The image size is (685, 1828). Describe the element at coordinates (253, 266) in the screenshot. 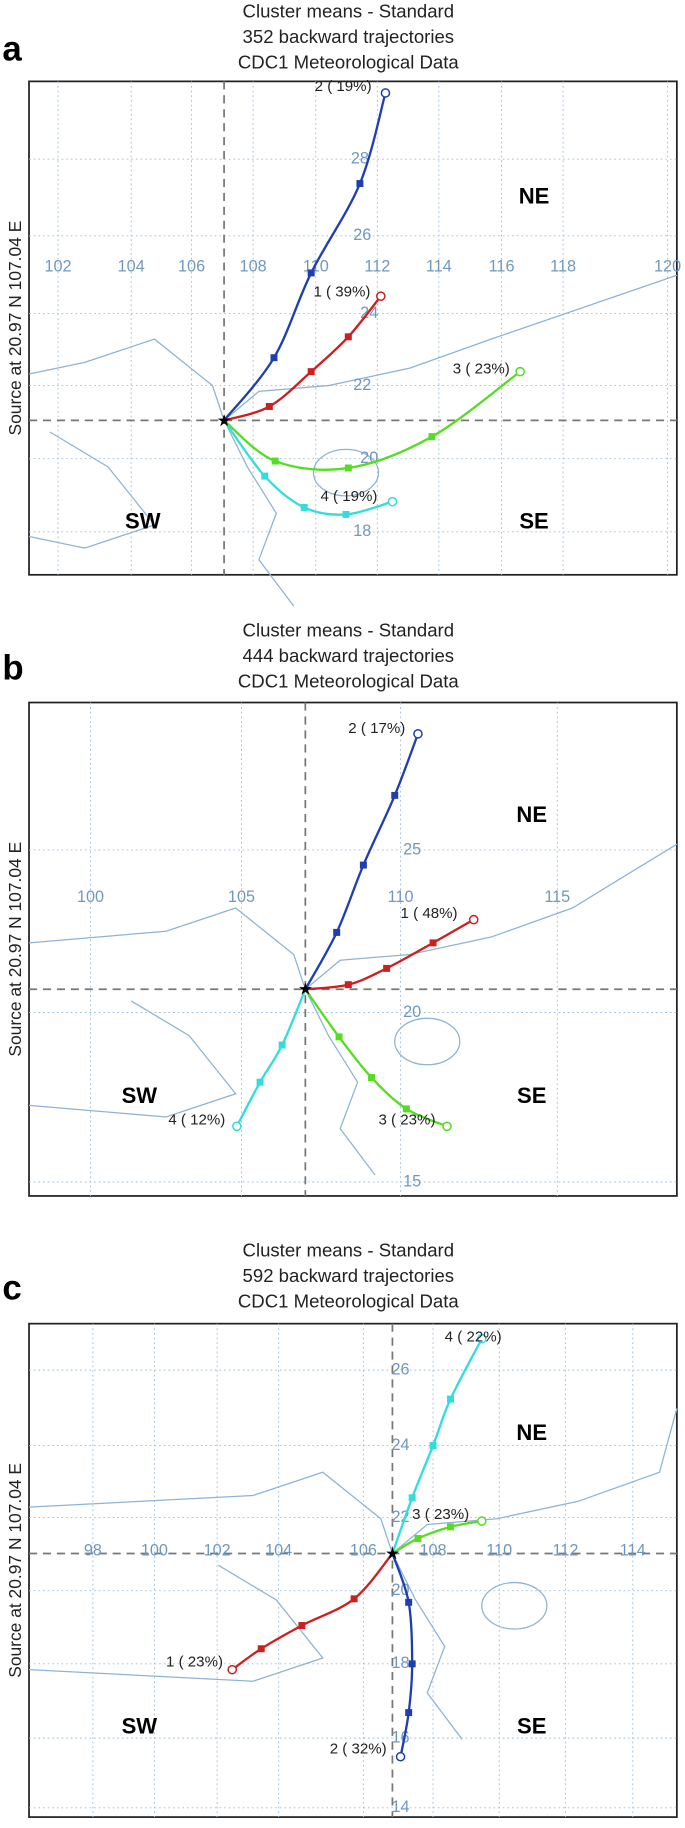

I see `longitude-label: 108` at that location.